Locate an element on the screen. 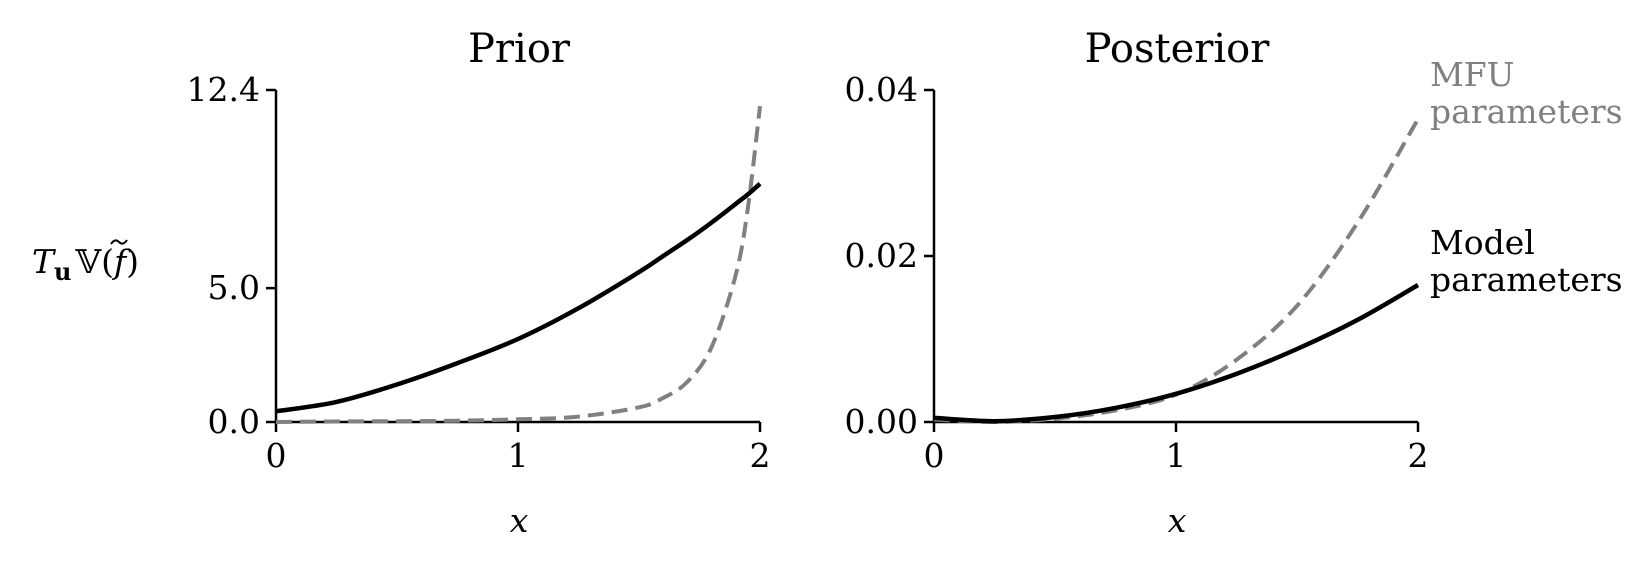  prior-title: Prior is located at coordinates (519, 49).